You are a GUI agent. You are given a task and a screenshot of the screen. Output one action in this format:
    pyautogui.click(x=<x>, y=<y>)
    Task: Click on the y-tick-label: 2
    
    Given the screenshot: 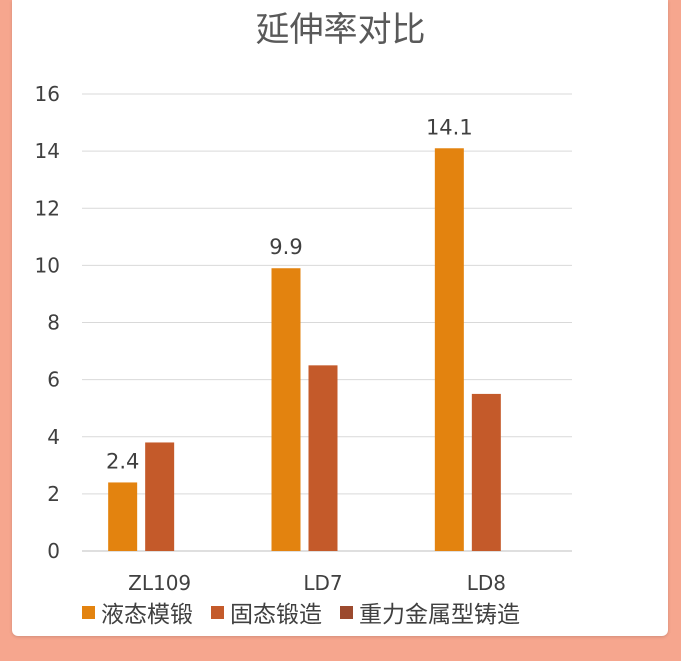 What is the action you would take?
    pyautogui.click(x=53, y=494)
    